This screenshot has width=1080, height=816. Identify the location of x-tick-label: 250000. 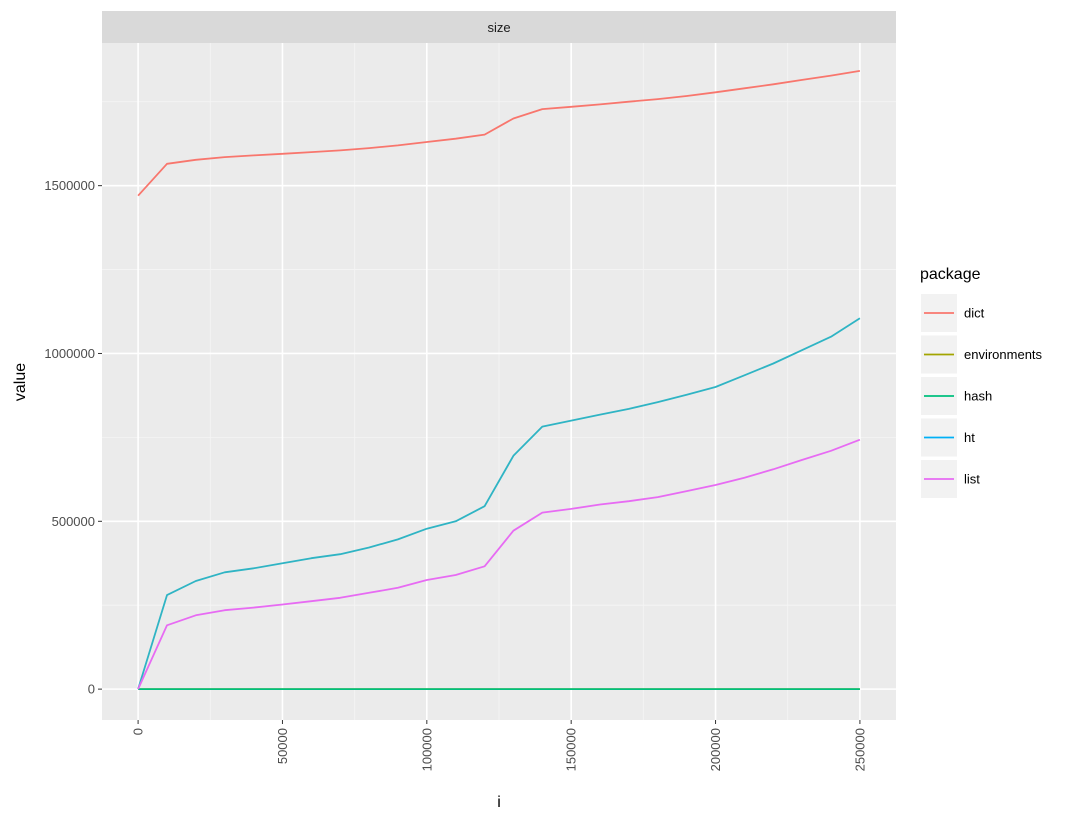
(859, 749).